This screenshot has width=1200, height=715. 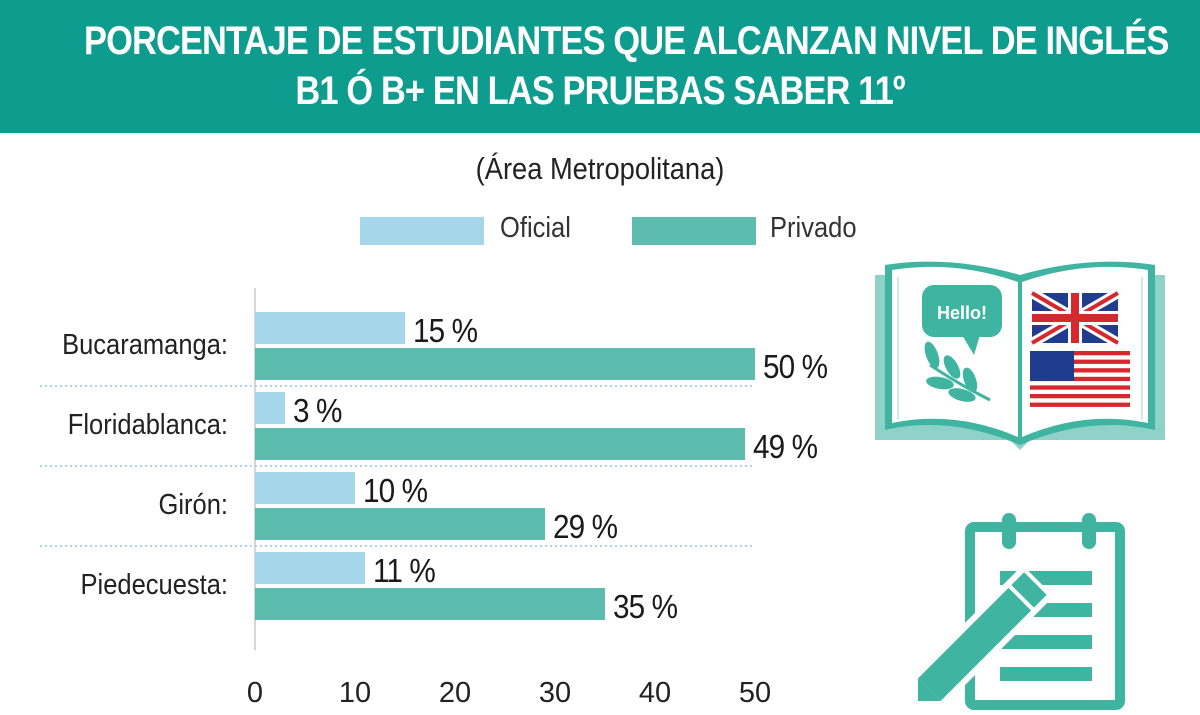 What do you see at coordinates (422, 231) in the screenshot?
I see `legend-swatch-oficial` at bounding box center [422, 231].